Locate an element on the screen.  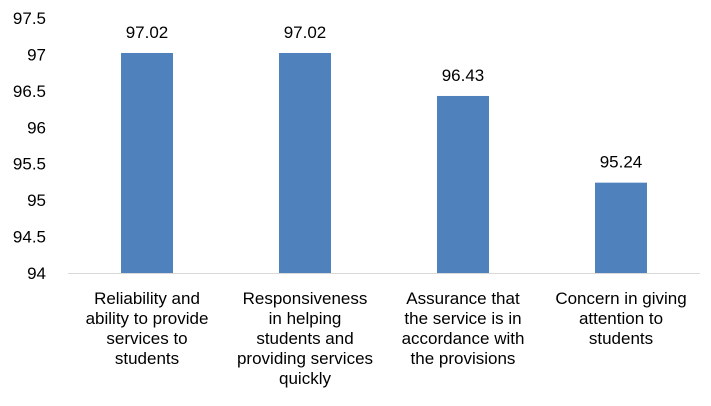
y-tick-label: 94 is located at coordinates (36, 273).